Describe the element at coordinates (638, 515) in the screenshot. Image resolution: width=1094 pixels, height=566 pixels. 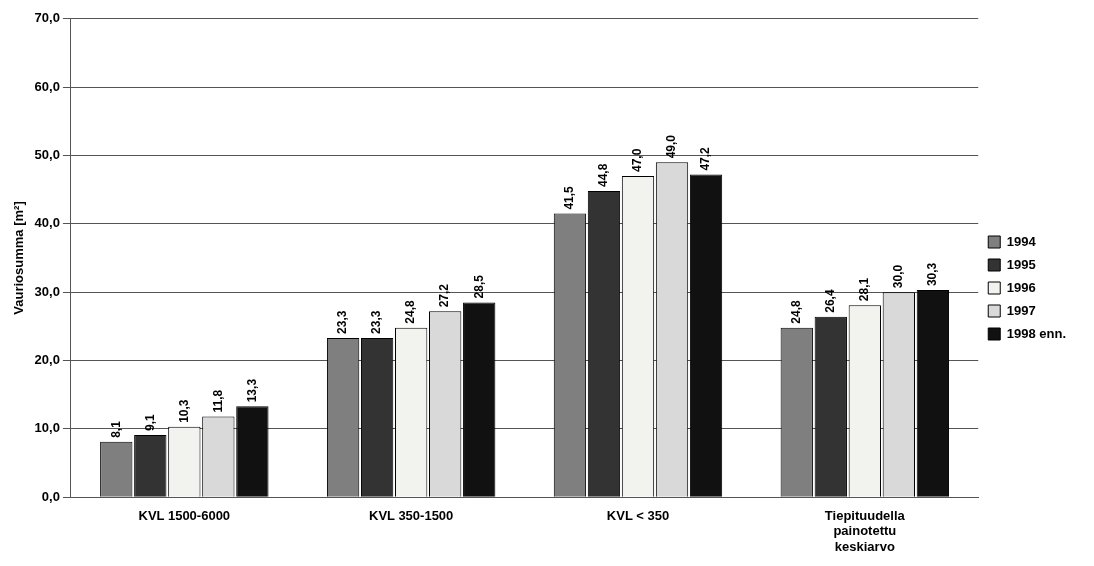
I see `x-tick-label: KVL < 350` at that location.